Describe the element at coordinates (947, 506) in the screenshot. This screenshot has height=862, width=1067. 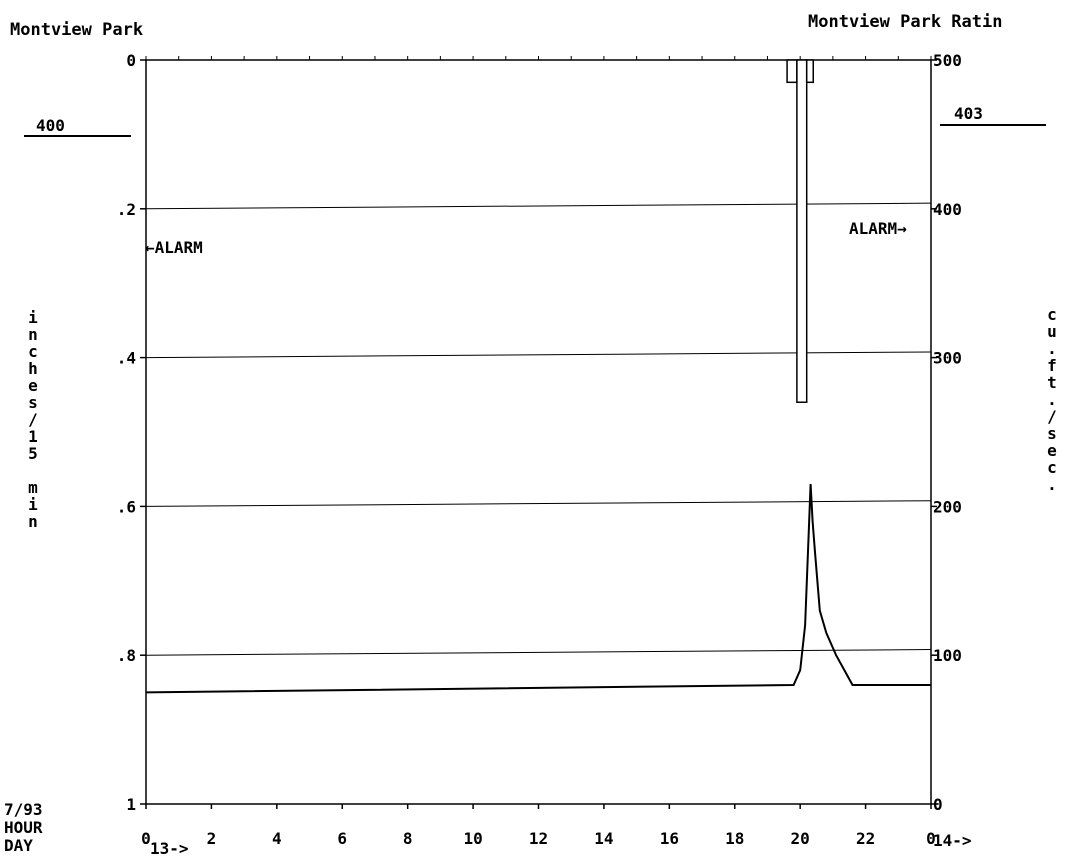
I see `right-tick-label: 200` at that location.